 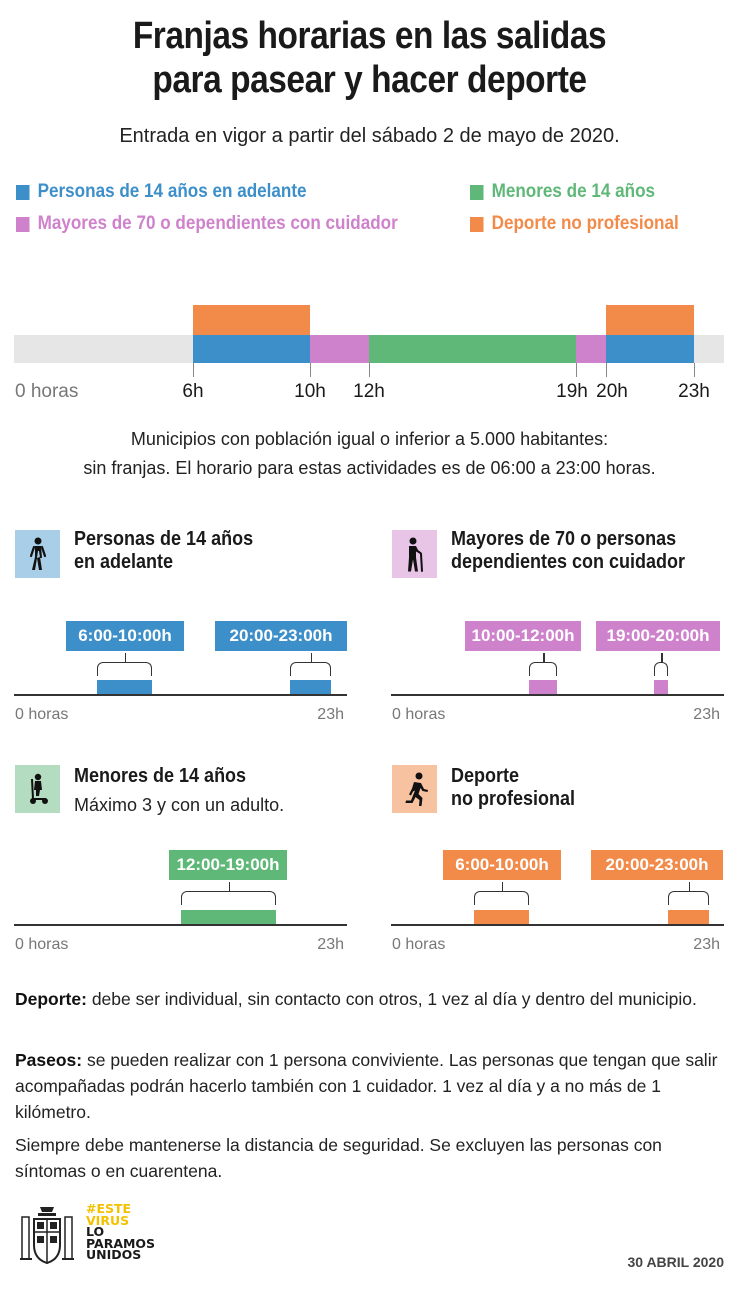 I want to click on elderly-cane-icon, so click(x=414, y=554).